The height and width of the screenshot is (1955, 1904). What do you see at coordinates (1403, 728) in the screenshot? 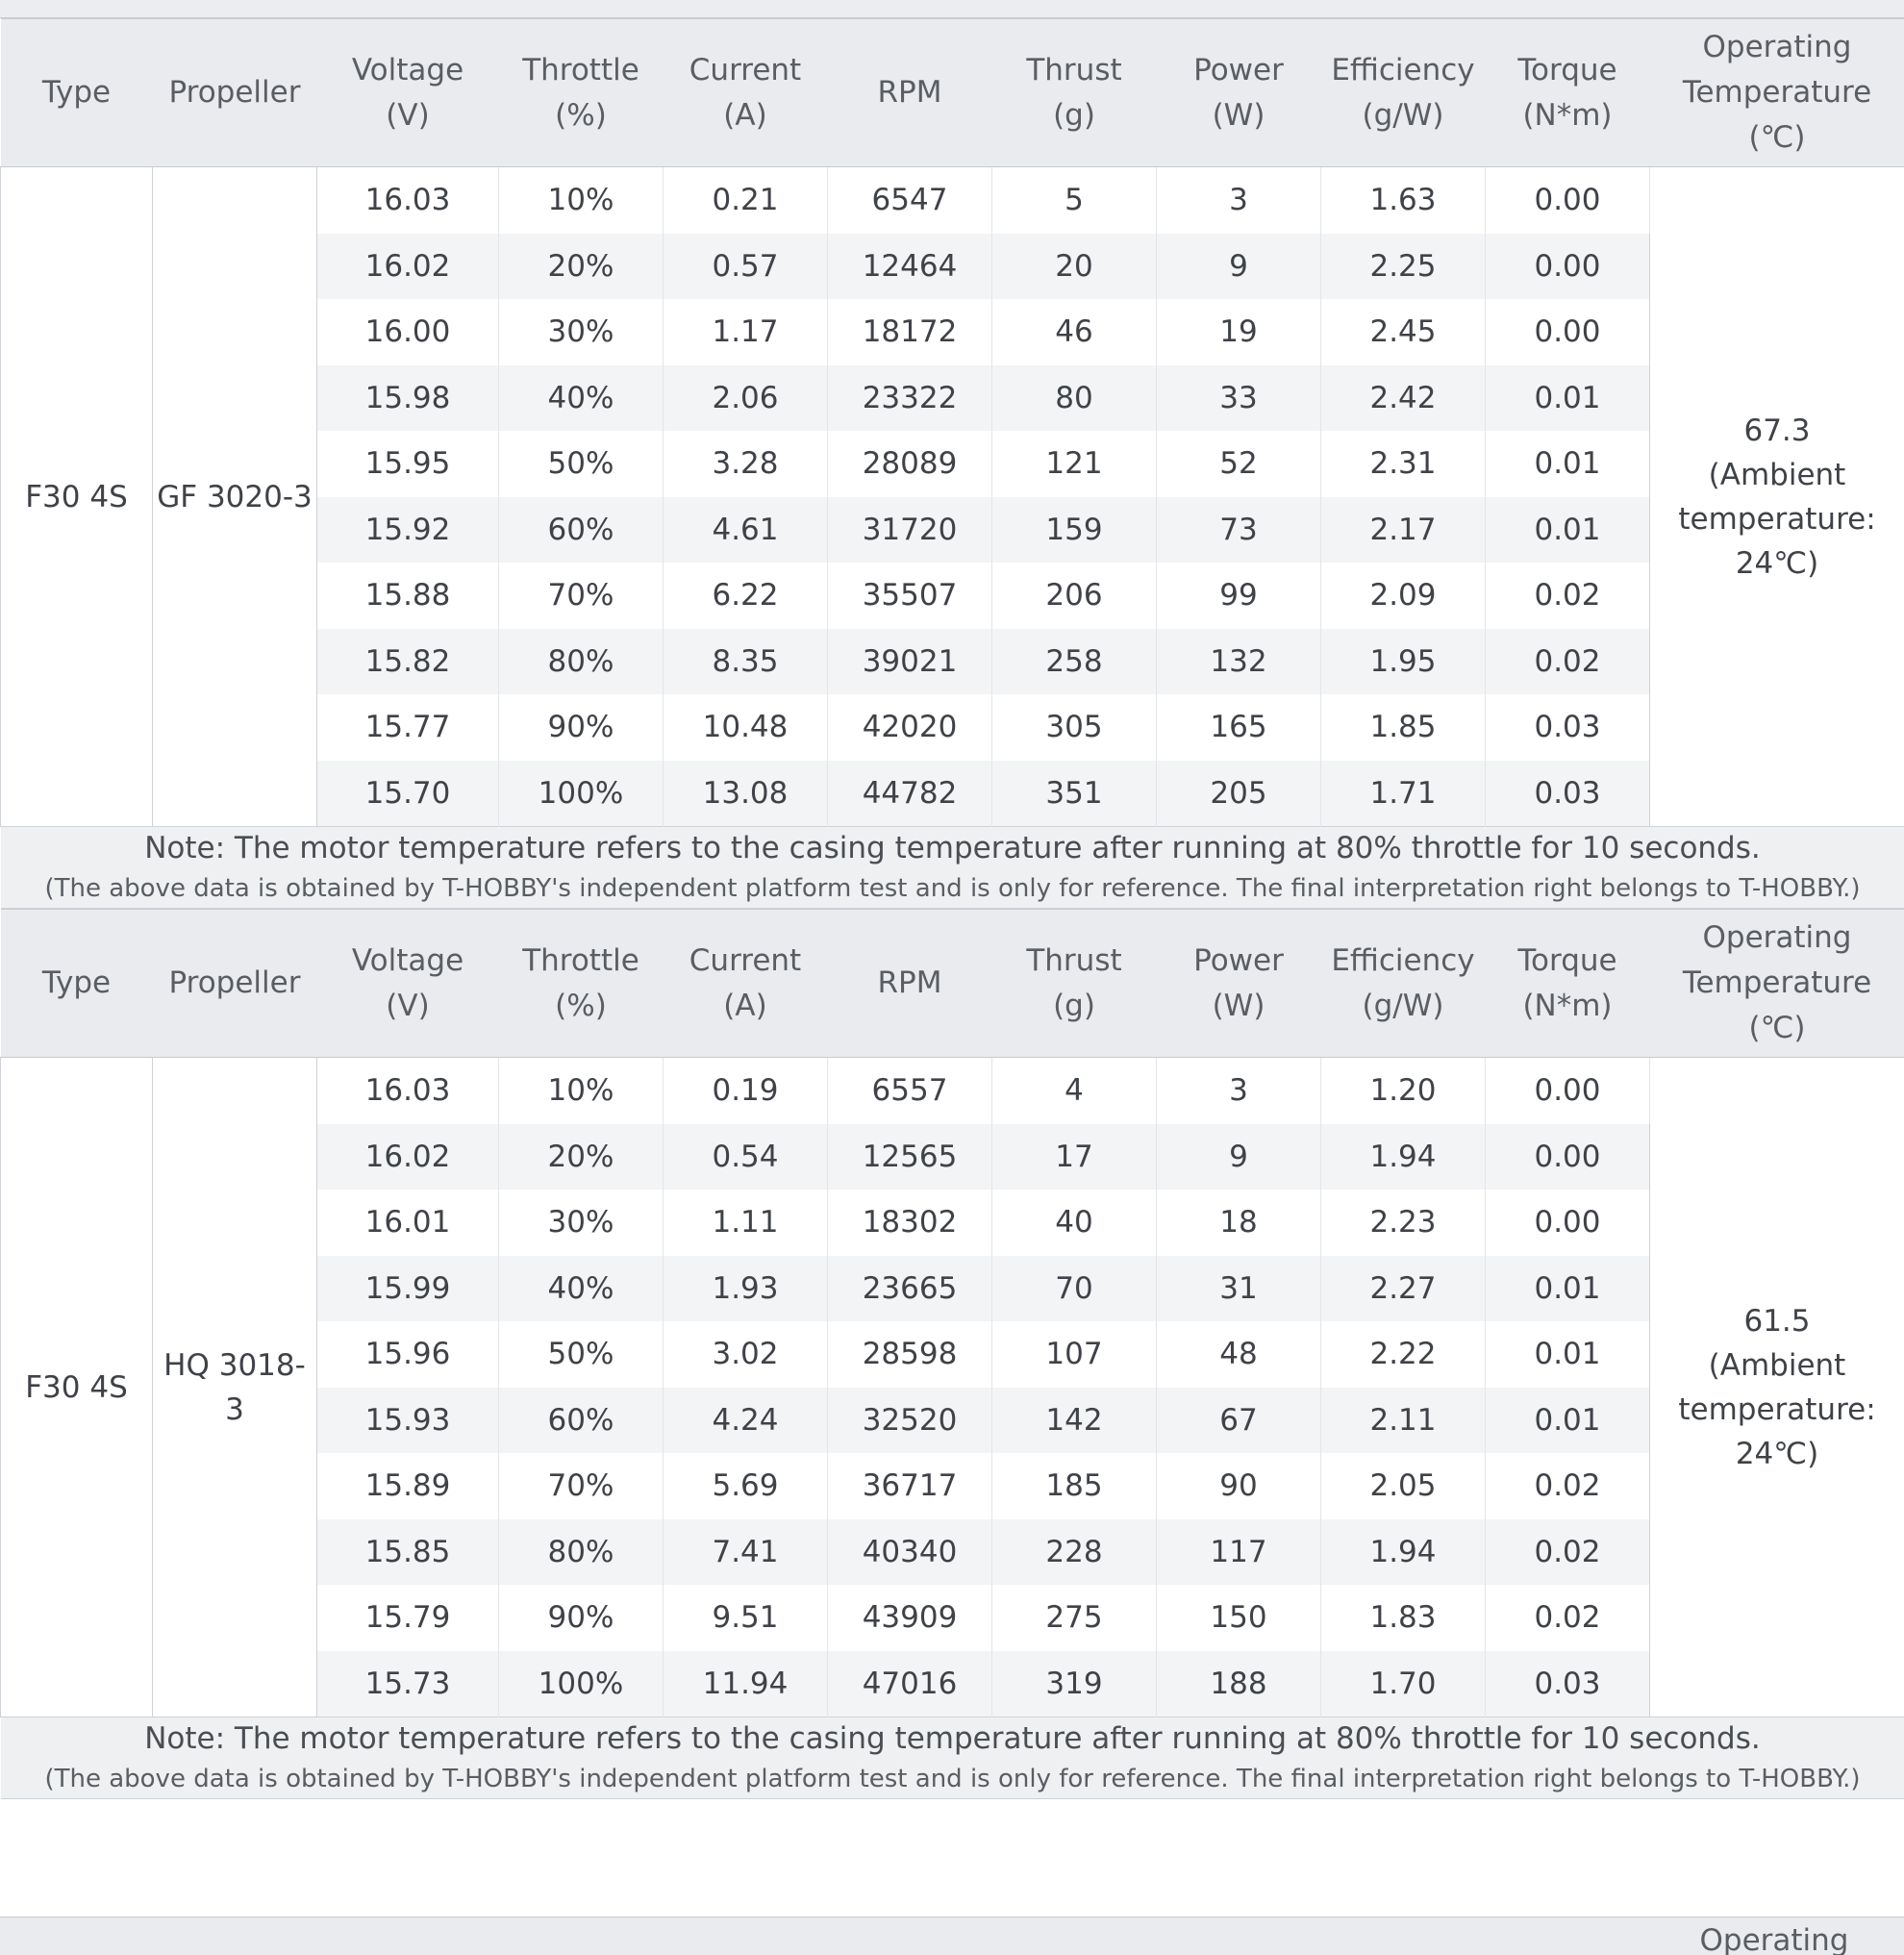
I see `efficiency-cell: 1.85` at bounding box center [1403, 728].